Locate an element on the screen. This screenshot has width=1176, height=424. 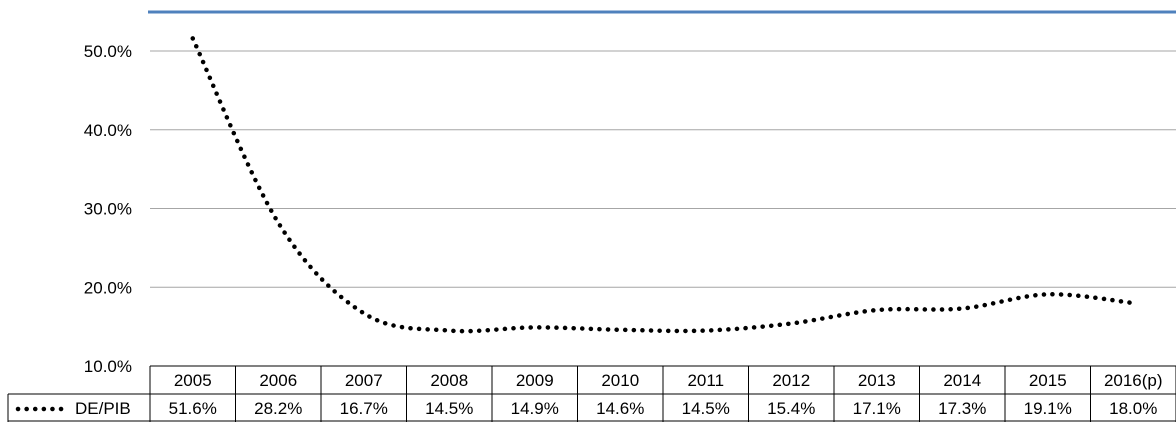
x-category-label: 2016(p) is located at coordinates (1133, 380).